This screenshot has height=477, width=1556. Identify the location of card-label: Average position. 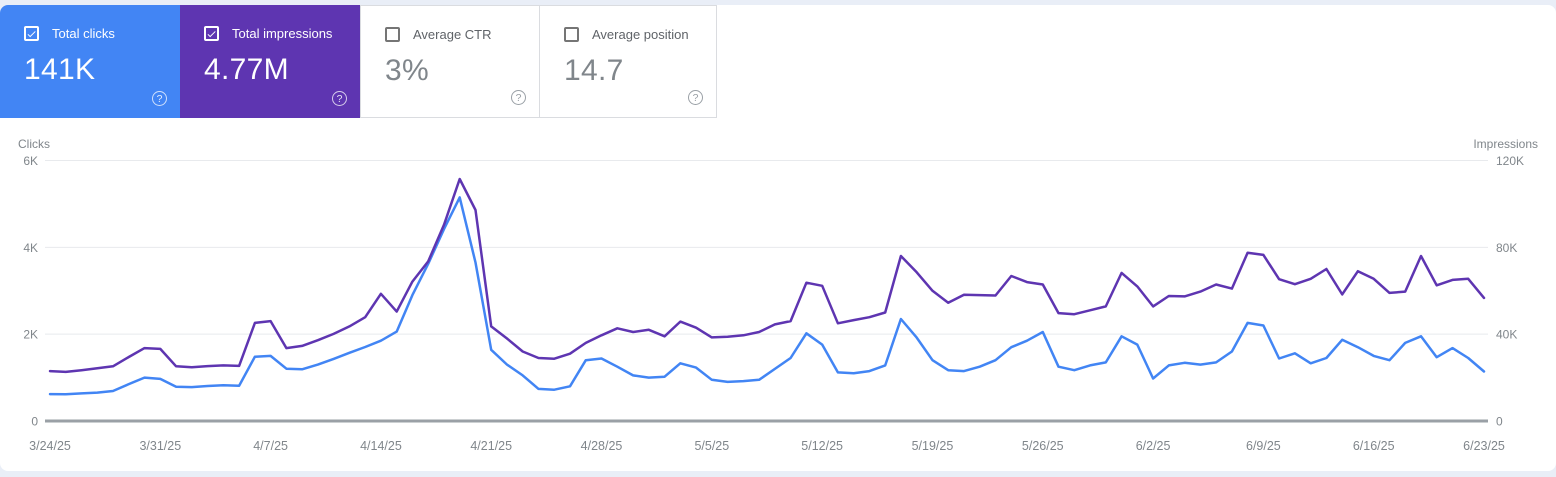
(640, 34).